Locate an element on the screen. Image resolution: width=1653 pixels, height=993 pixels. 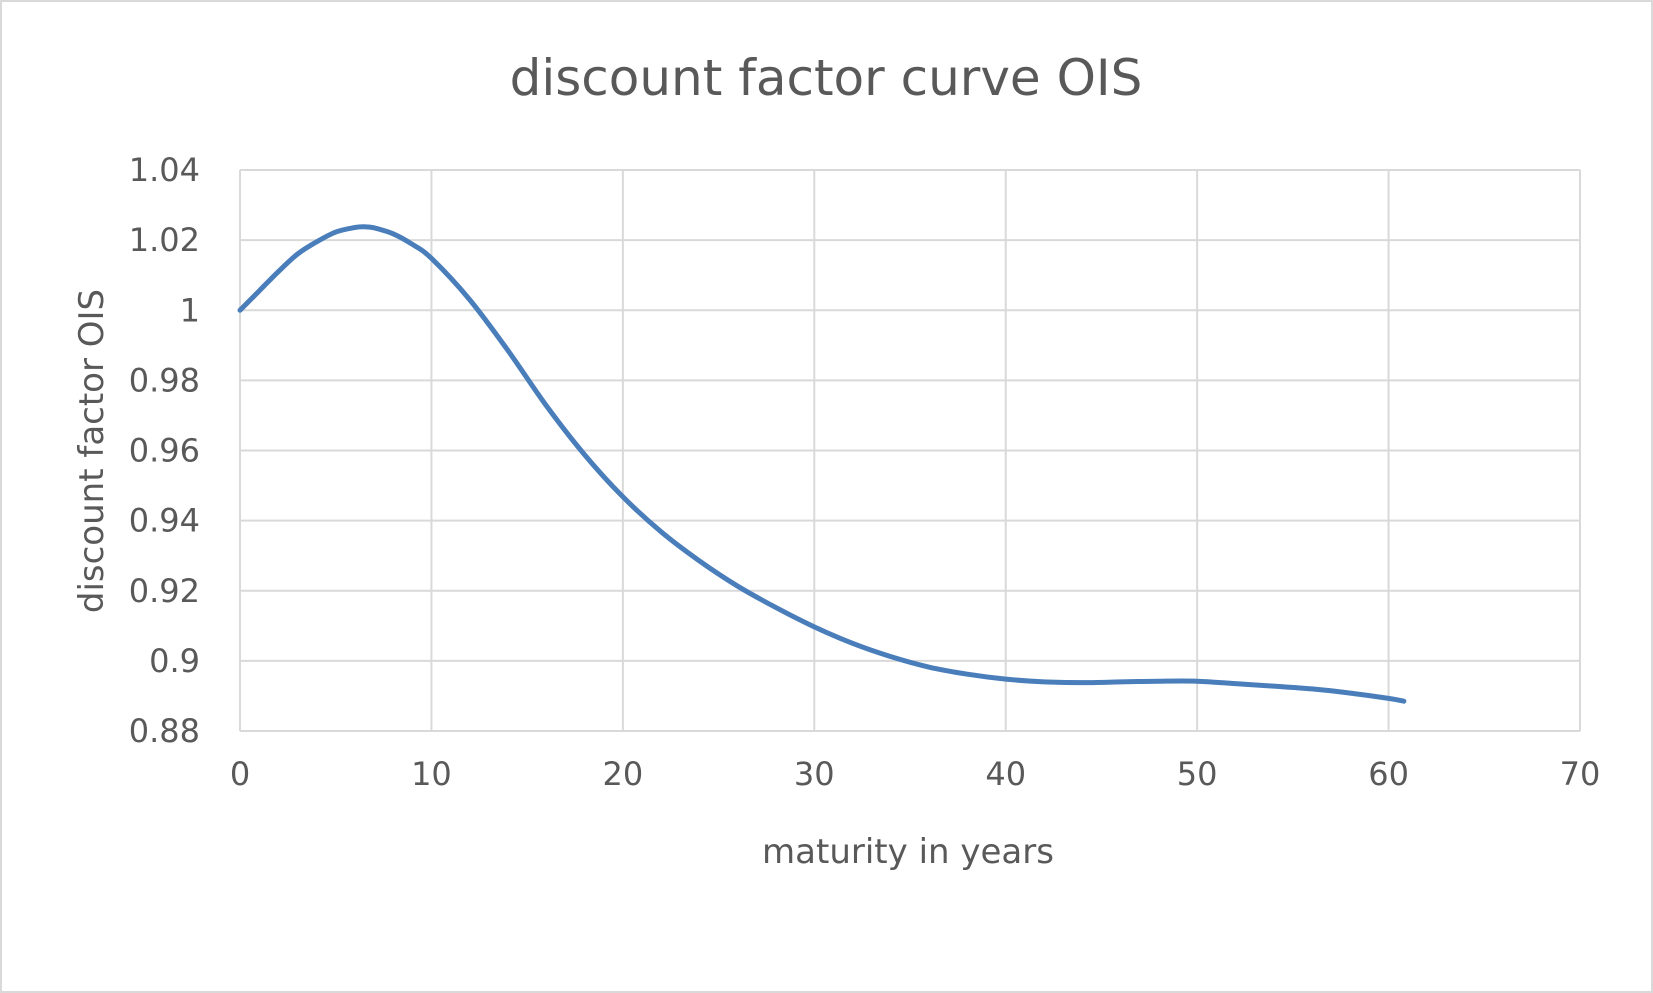
y-tick-label: 0.96 is located at coordinates (164, 451).